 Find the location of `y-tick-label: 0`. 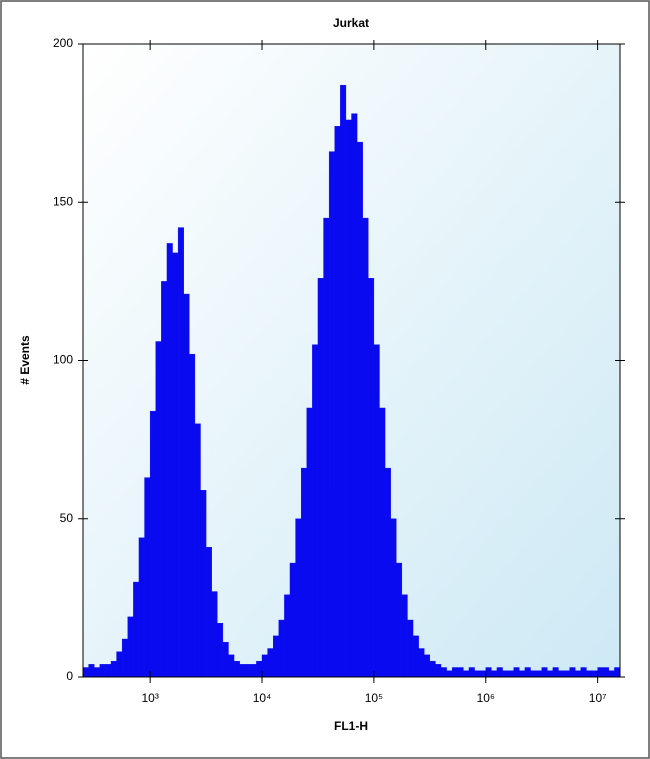

y-tick-label: 0 is located at coordinates (69, 676).